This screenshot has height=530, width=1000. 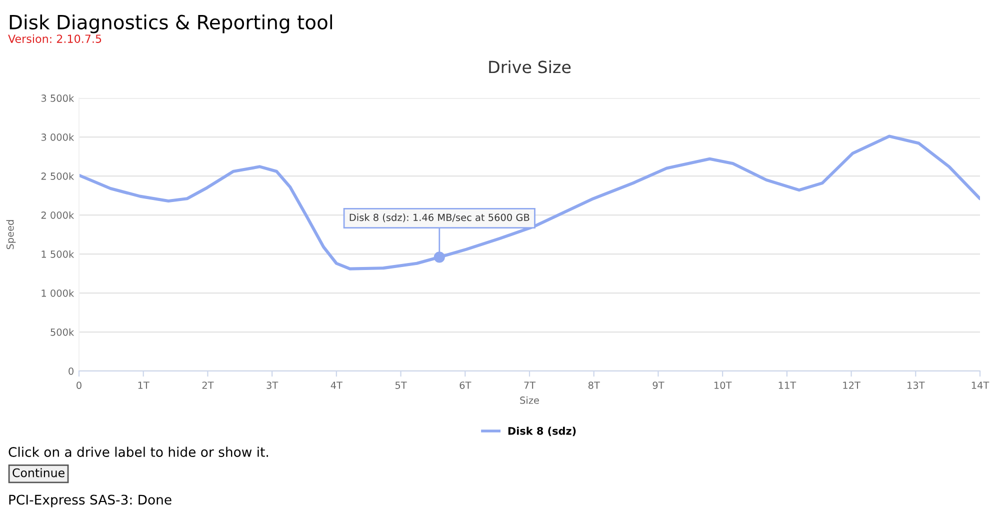 What do you see at coordinates (530, 385) in the screenshot?
I see `x-tick-label: 7T` at bounding box center [530, 385].